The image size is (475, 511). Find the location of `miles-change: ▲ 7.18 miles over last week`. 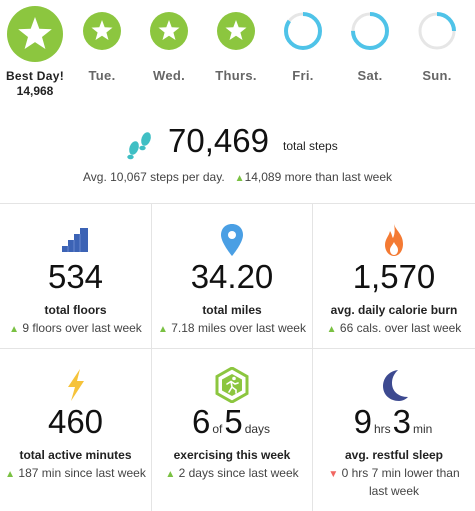

miles-change: ▲ 7.18 miles over last week is located at coordinates (232, 328).